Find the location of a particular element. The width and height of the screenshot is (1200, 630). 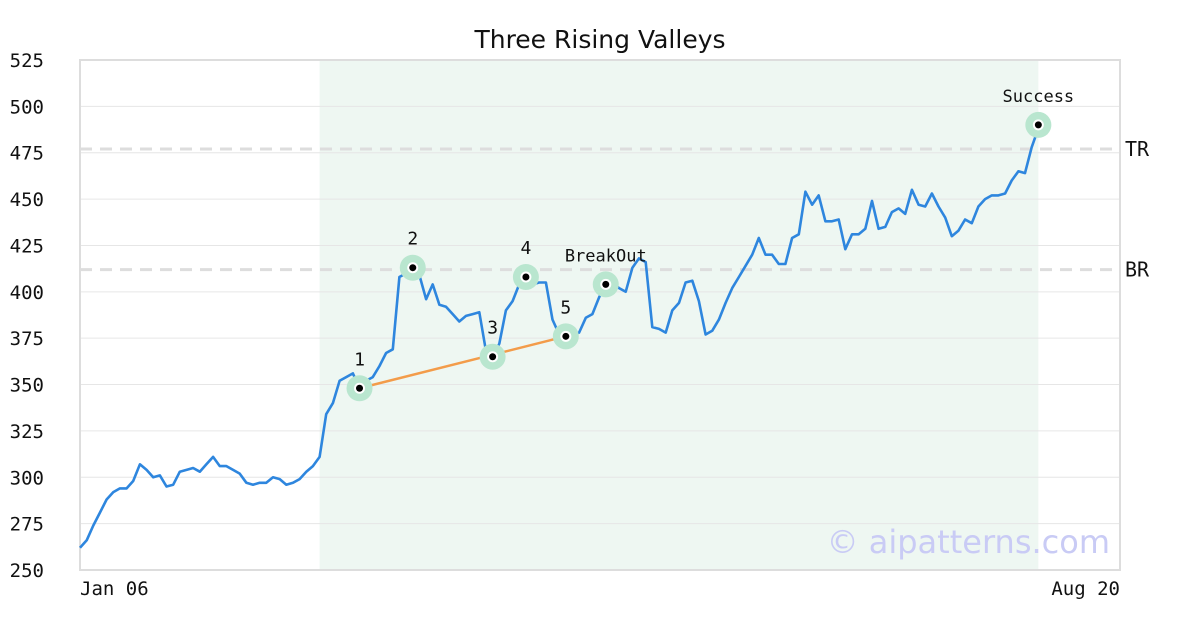

y-tick-label: 425 is located at coordinates (27, 246).